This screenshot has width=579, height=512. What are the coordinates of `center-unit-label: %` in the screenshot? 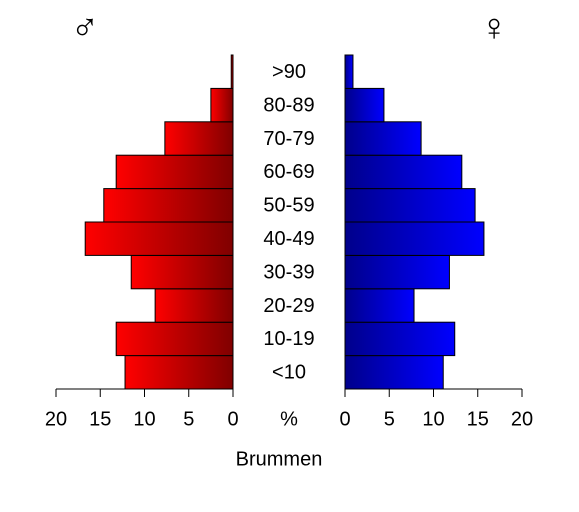 It's located at (289, 419).